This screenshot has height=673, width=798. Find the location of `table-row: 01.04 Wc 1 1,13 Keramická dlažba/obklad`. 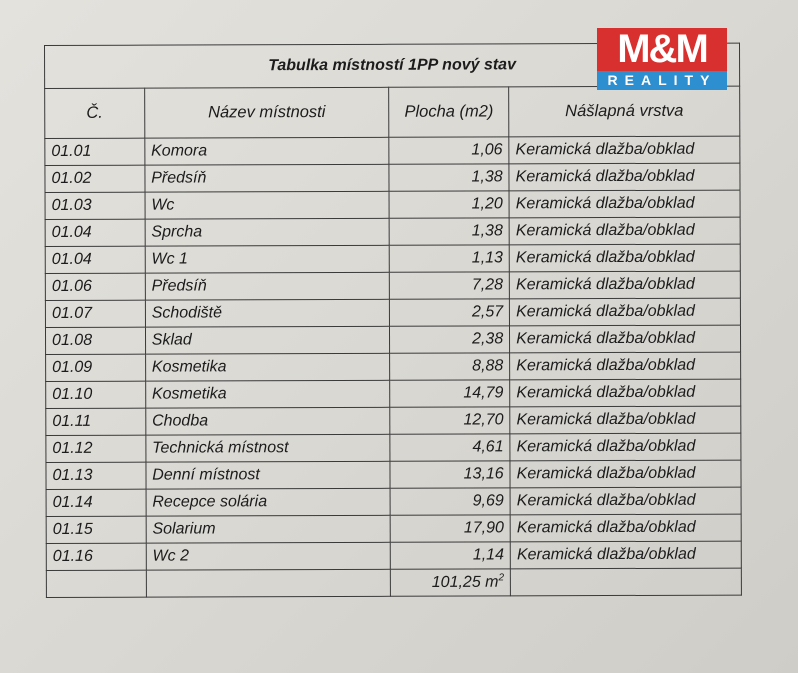

table-row: 01.04 Wc 1 1,13 Keramická dlažba/obklad is located at coordinates (393, 259).